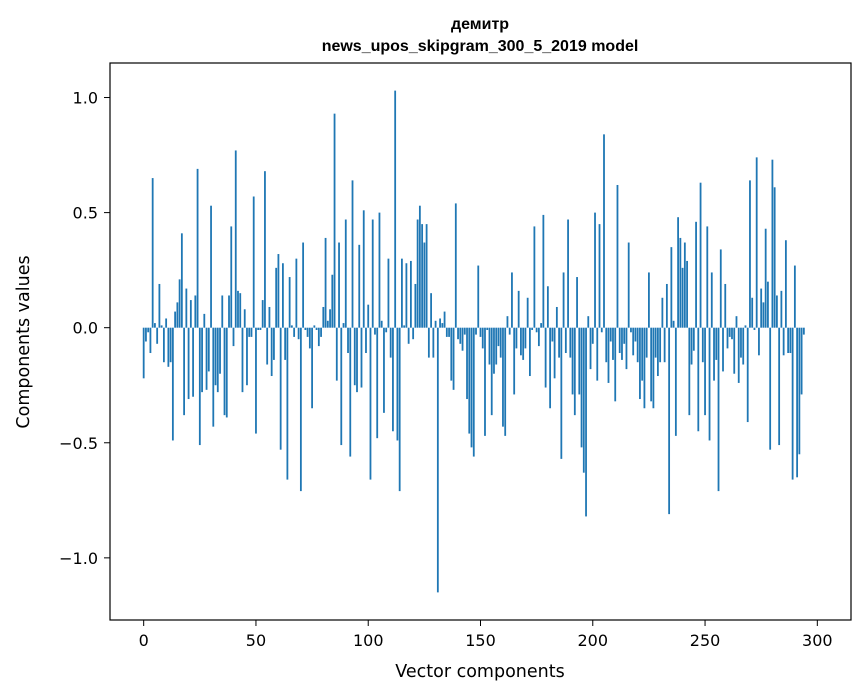  I want to click on x-axis: 0 50 100 150 200 250 300, so click(486, 635).